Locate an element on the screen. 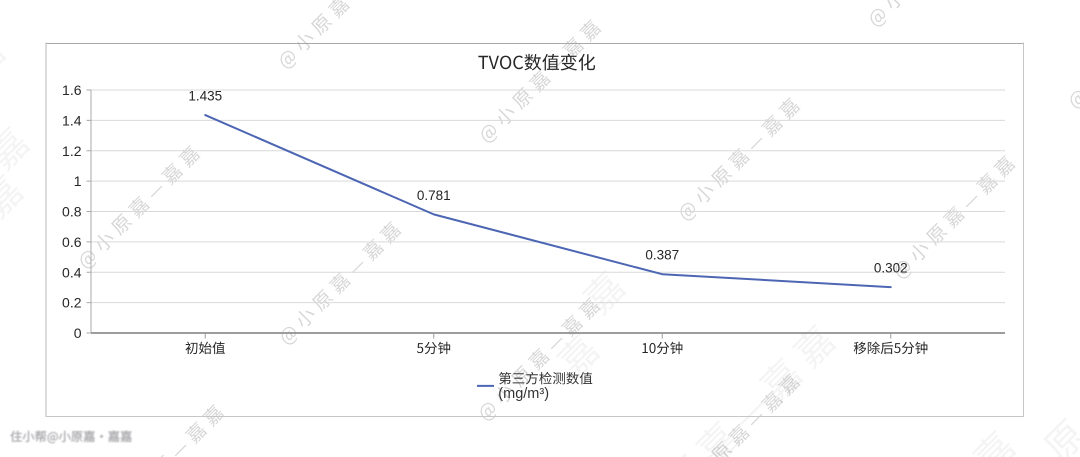  svg-text: 0 is located at coordinates (78, 333).